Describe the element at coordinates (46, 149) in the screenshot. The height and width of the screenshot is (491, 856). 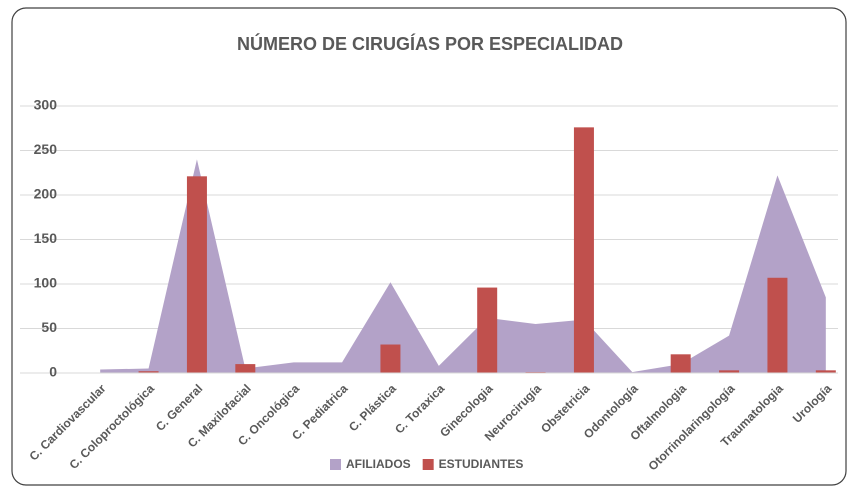
I see `y-tick-label: 250` at that location.